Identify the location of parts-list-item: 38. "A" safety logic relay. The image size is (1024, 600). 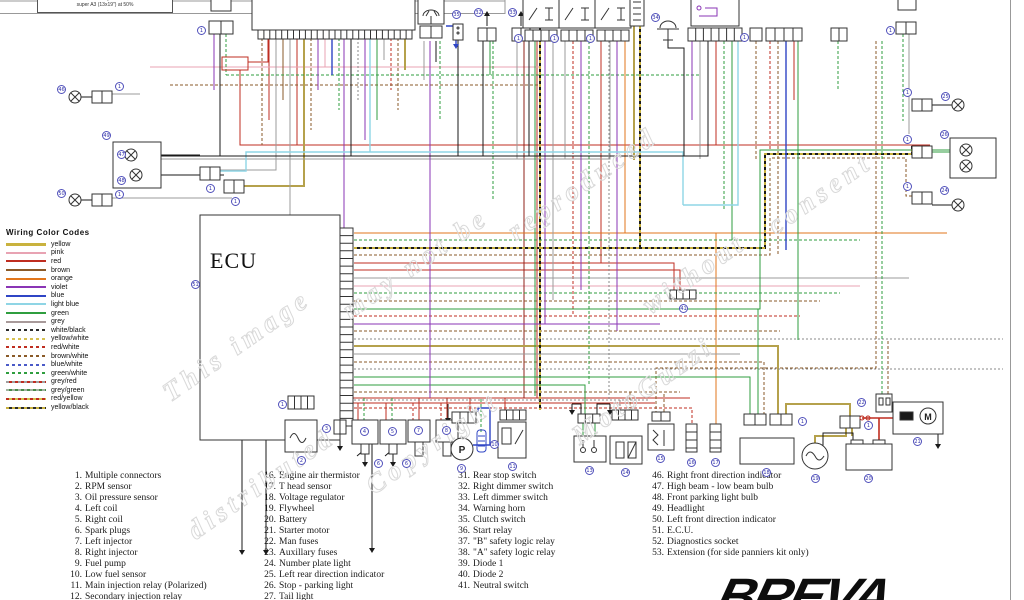
(503, 553).